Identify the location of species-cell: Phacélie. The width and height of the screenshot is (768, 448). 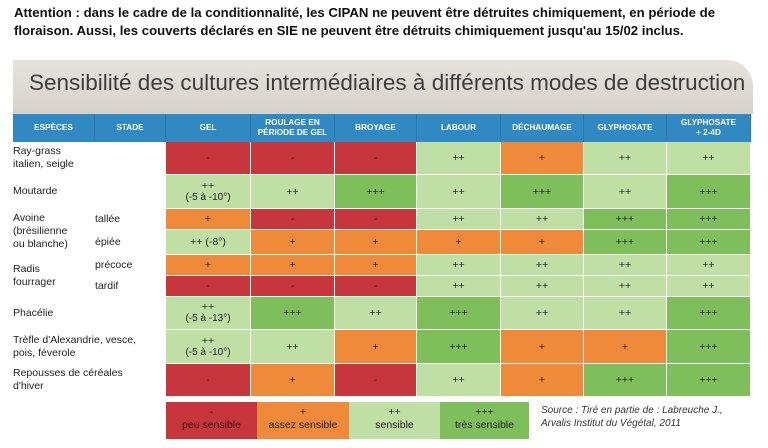
(89, 313).